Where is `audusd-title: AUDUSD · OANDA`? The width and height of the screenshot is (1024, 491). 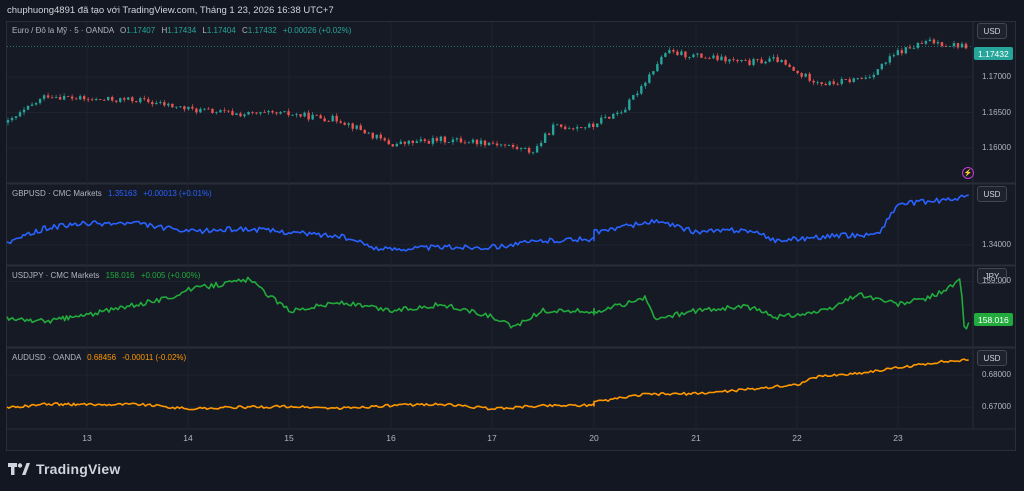 audusd-title: AUDUSD · OANDA is located at coordinates (46, 357).